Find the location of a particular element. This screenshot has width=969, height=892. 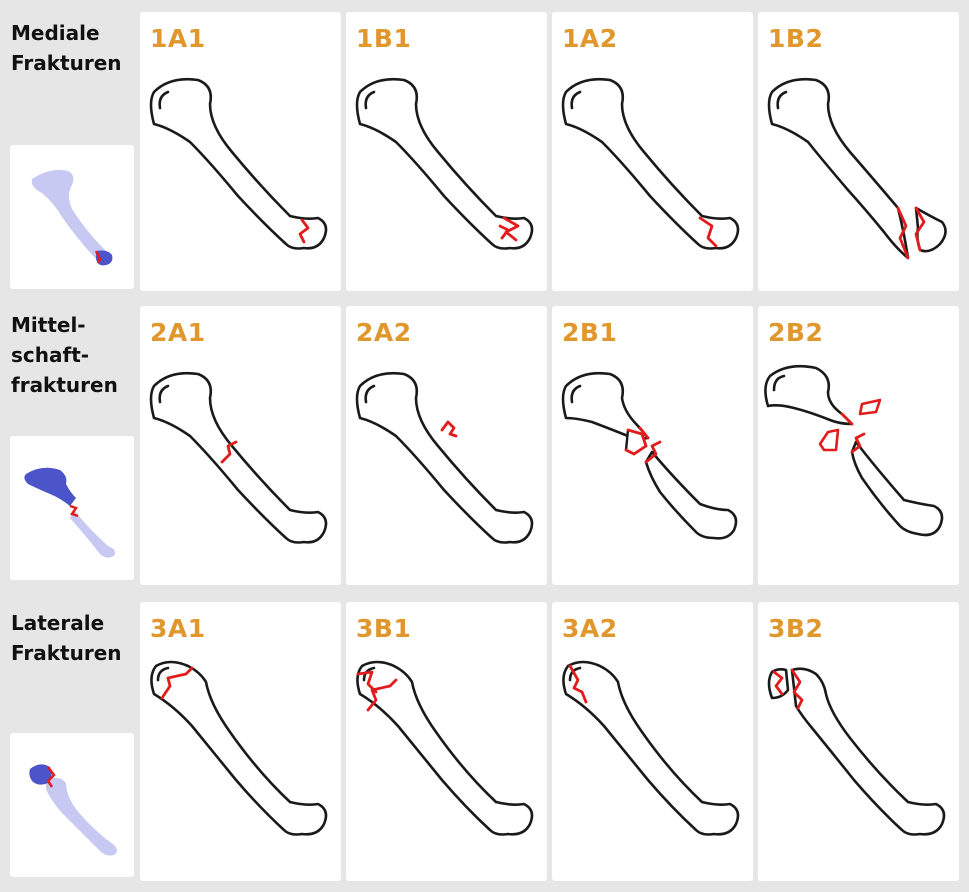

panel-3A2: 3A2 is located at coordinates (652, 741).